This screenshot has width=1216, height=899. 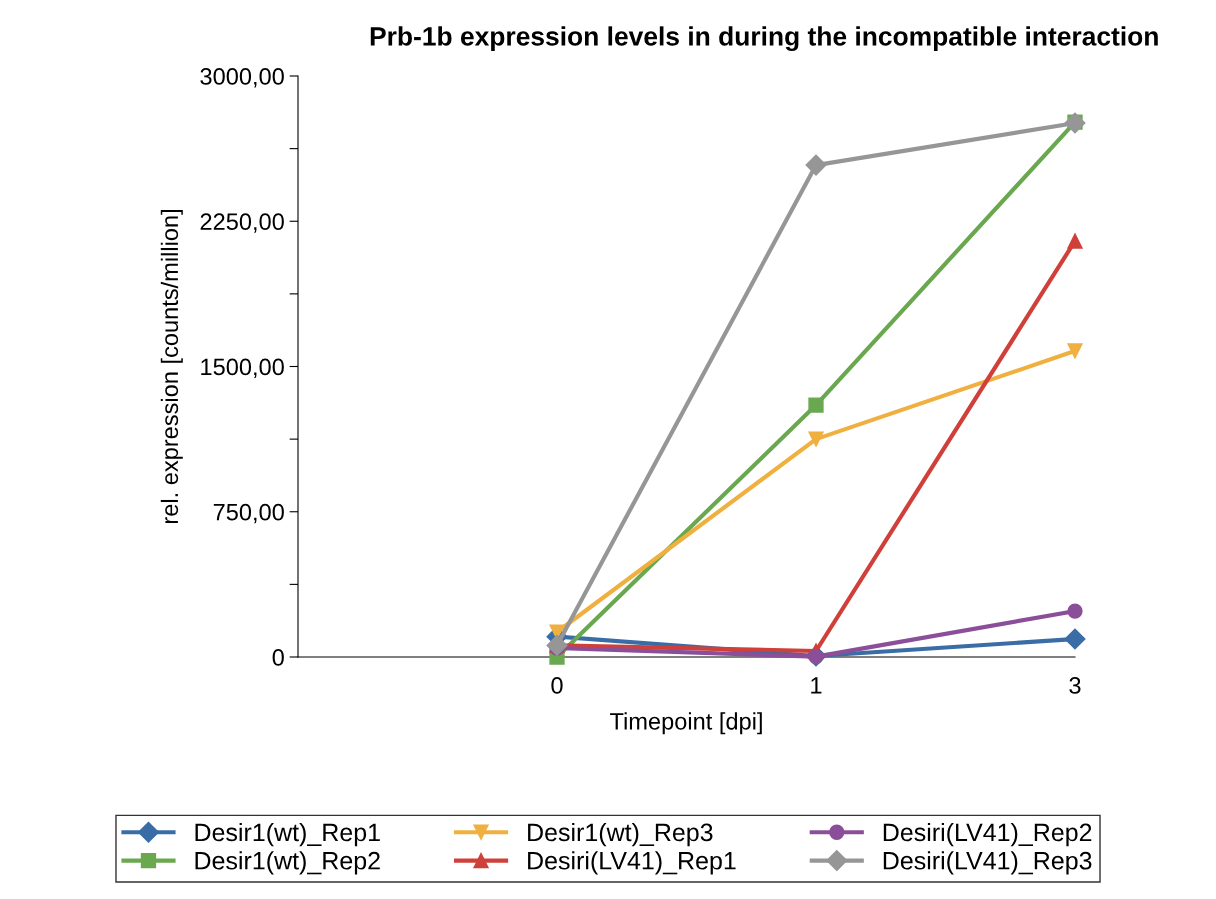 I want to click on y-tick-label: 0, so click(x=278, y=657).